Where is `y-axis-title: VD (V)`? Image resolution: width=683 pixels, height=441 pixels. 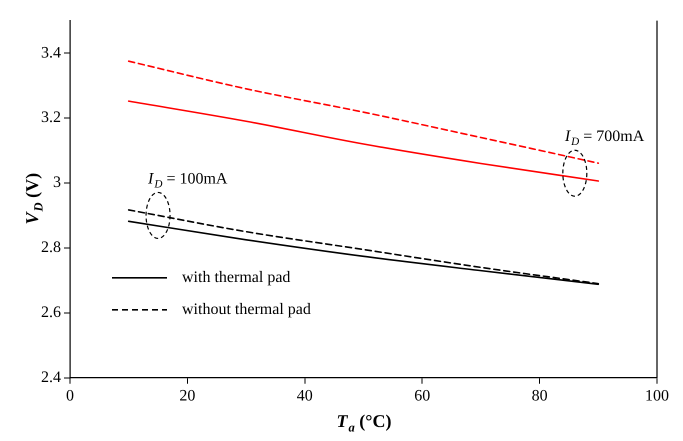
y-axis-title: VD (V) is located at coordinates (34, 198).